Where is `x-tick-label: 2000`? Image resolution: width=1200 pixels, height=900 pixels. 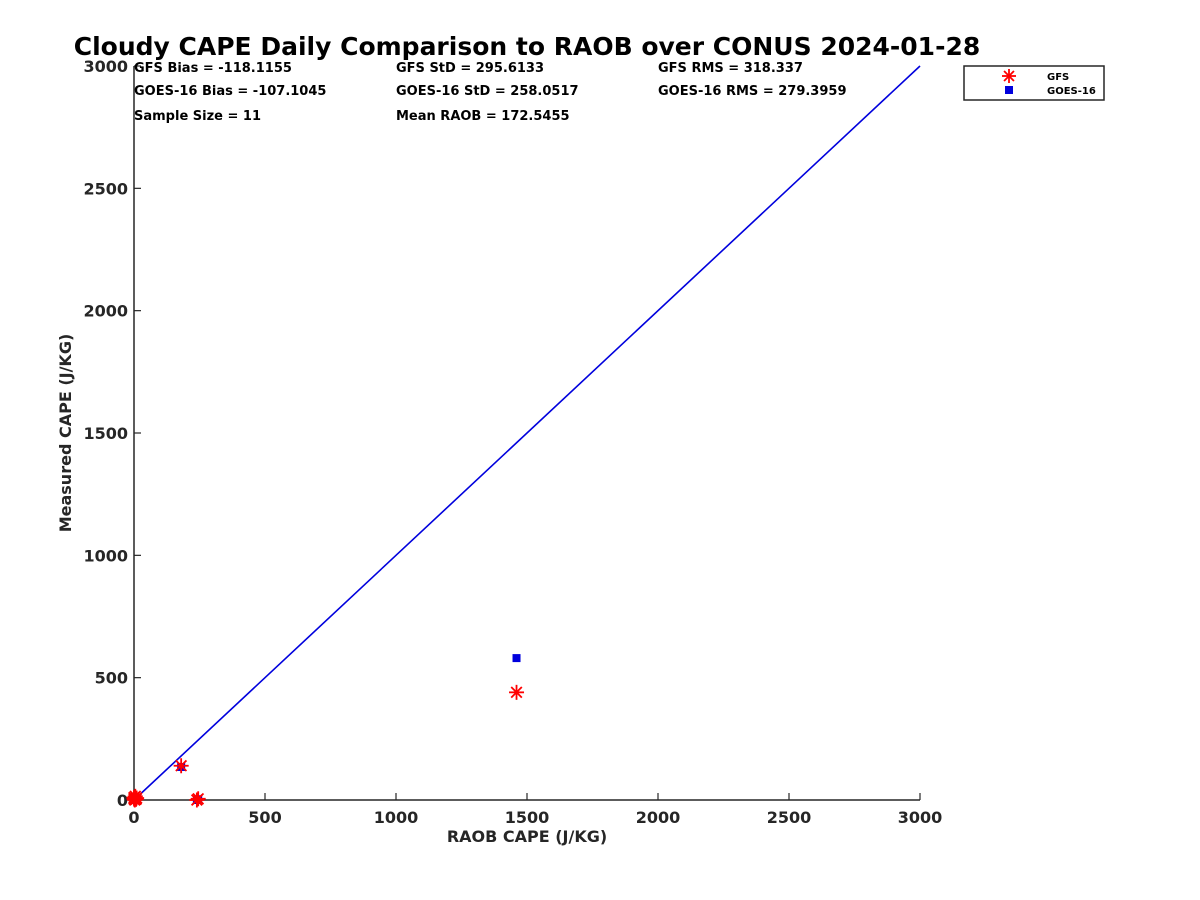
x-tick-label: 2000 is located at coordinates (658, 817).